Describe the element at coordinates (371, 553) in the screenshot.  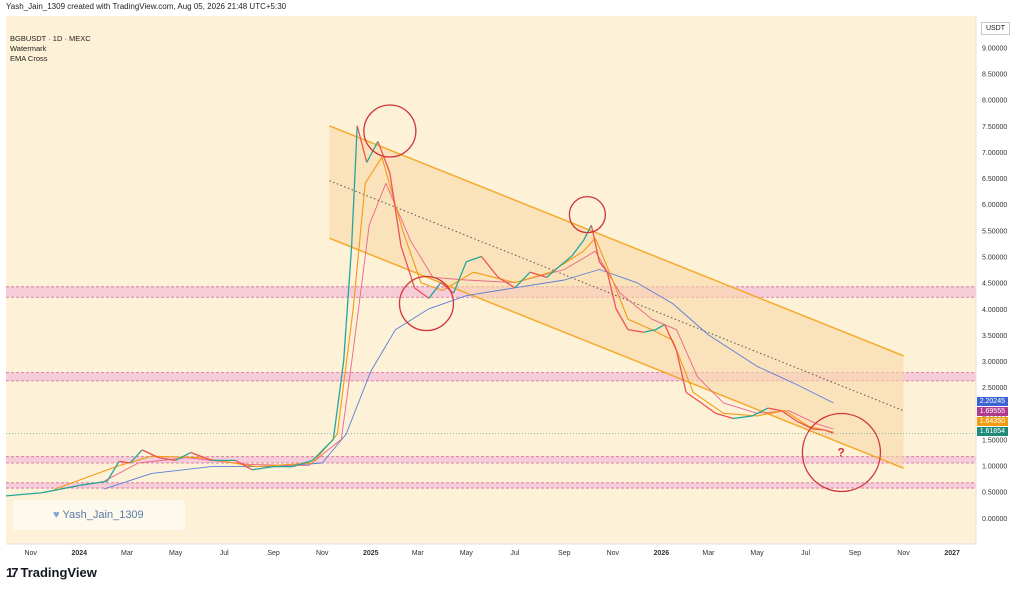
I see `x-tick-label: 2025` at that location.